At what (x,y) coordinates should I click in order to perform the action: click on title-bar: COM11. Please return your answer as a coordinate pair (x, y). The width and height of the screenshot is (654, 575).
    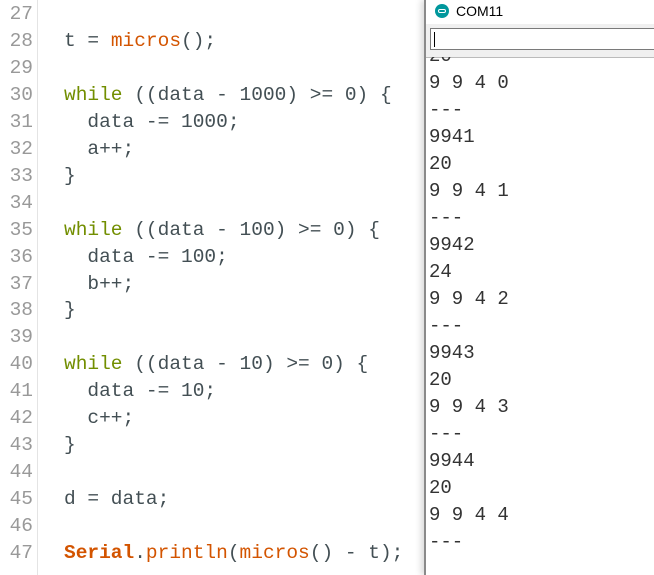
    Looking at the image, I should click on (540, 12).